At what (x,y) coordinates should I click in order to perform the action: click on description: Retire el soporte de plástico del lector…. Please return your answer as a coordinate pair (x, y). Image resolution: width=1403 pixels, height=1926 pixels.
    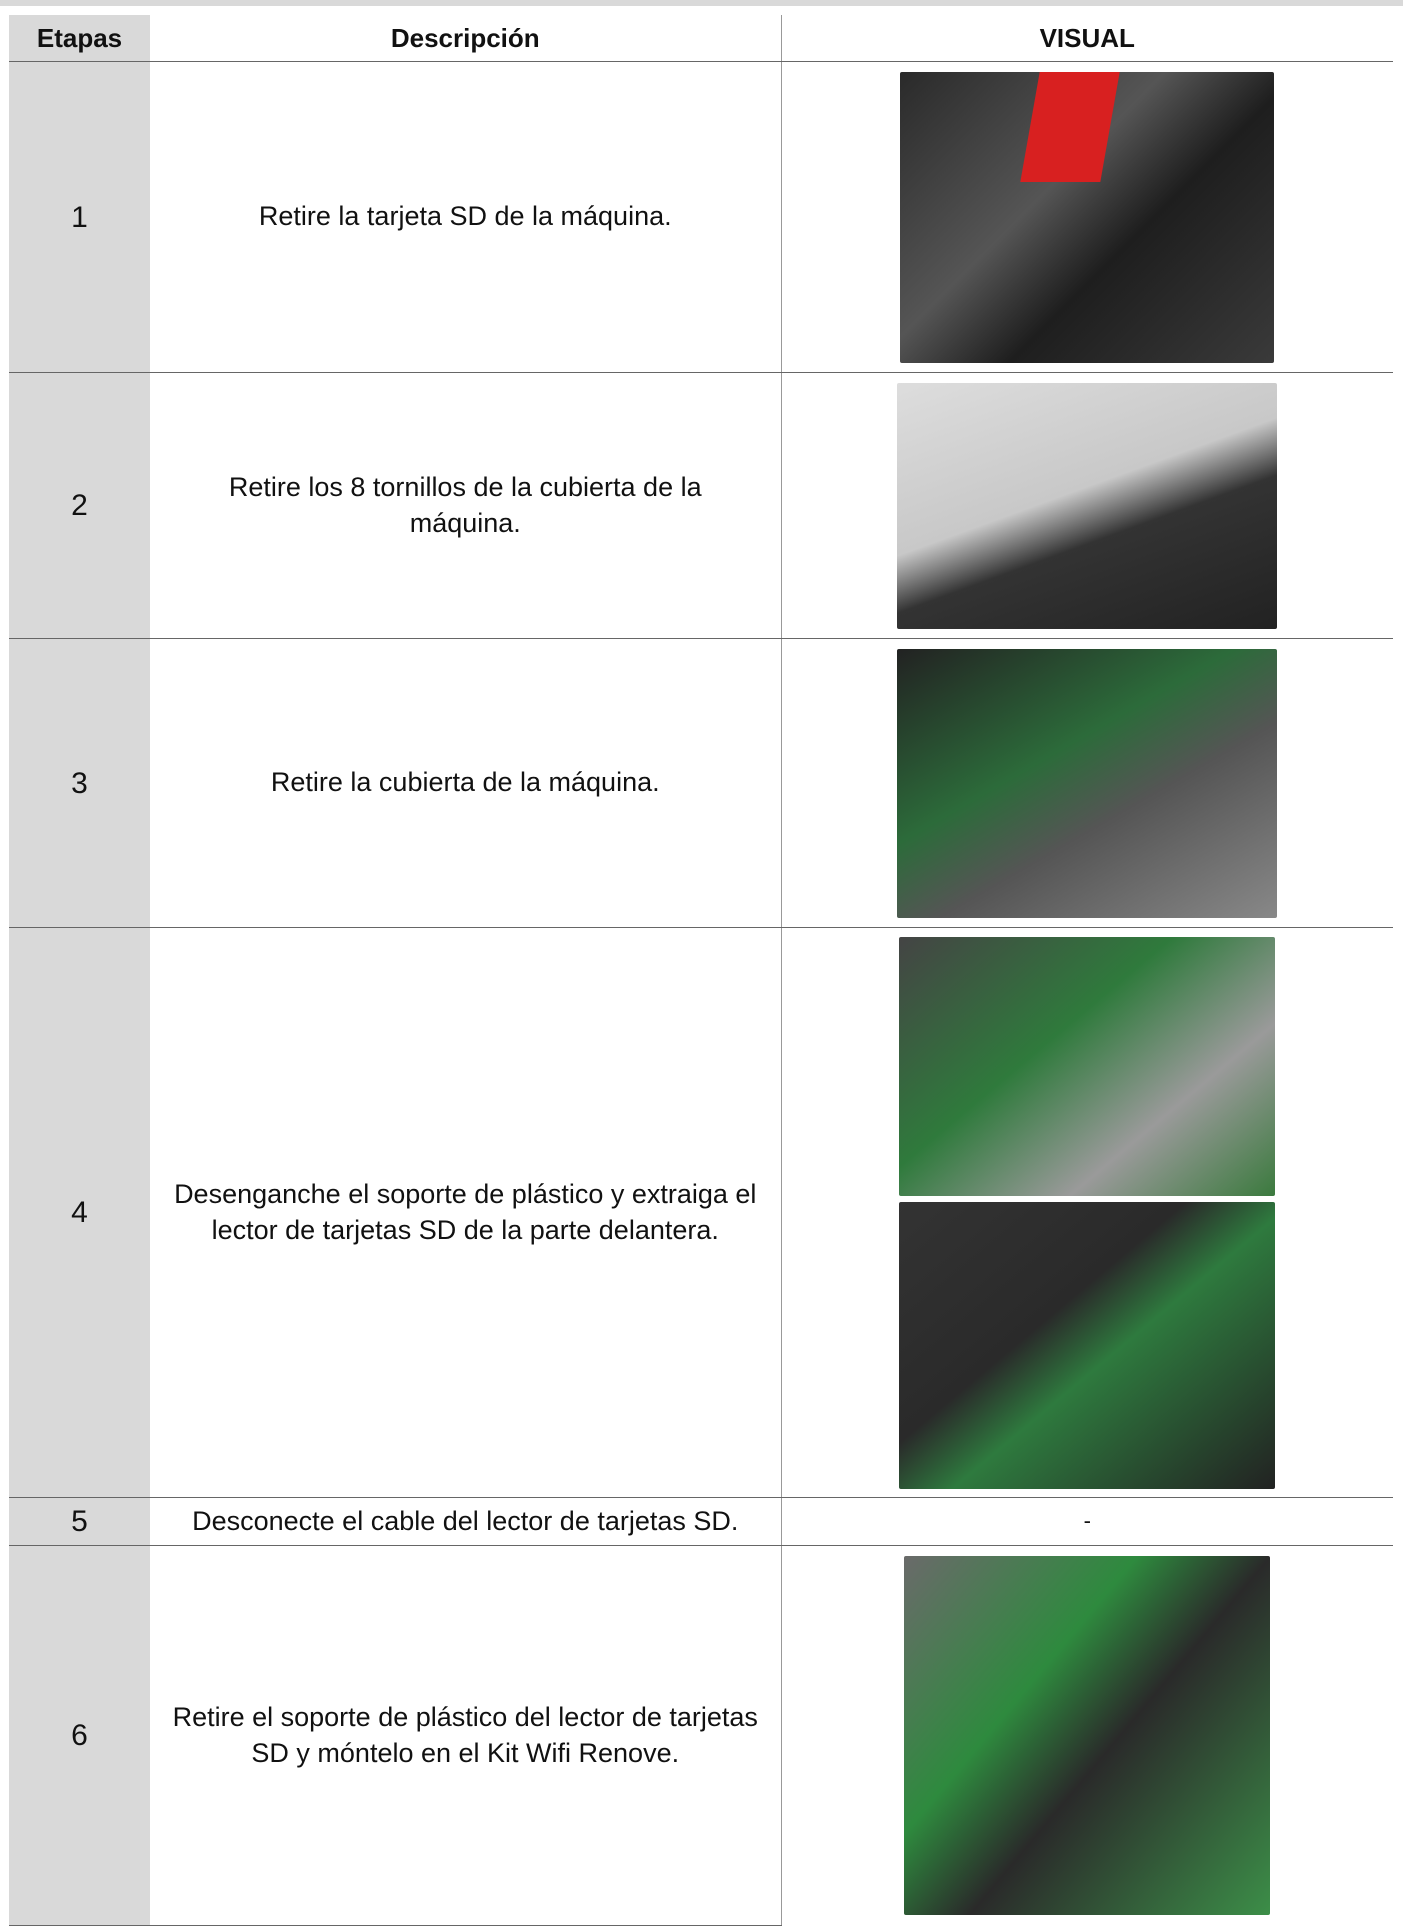
    Looking at the image, I should click on (466, 1735).